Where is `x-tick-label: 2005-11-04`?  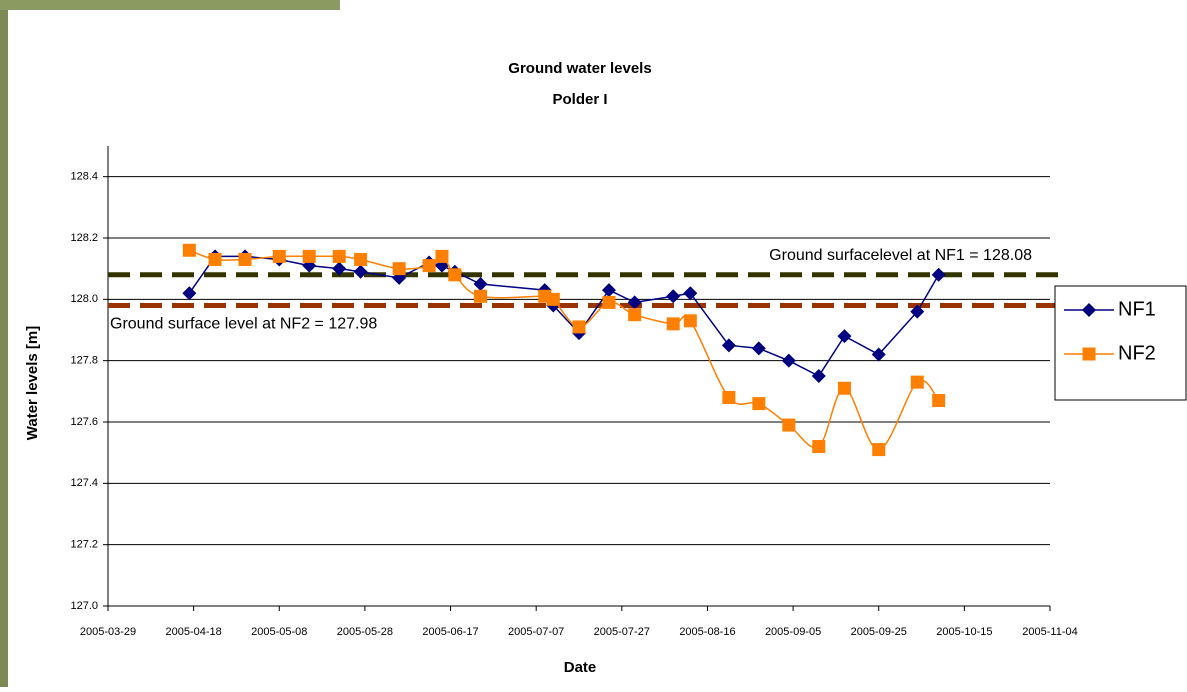 x-tick-label: 2005-11-04 is located at coordinates (1049, 632).